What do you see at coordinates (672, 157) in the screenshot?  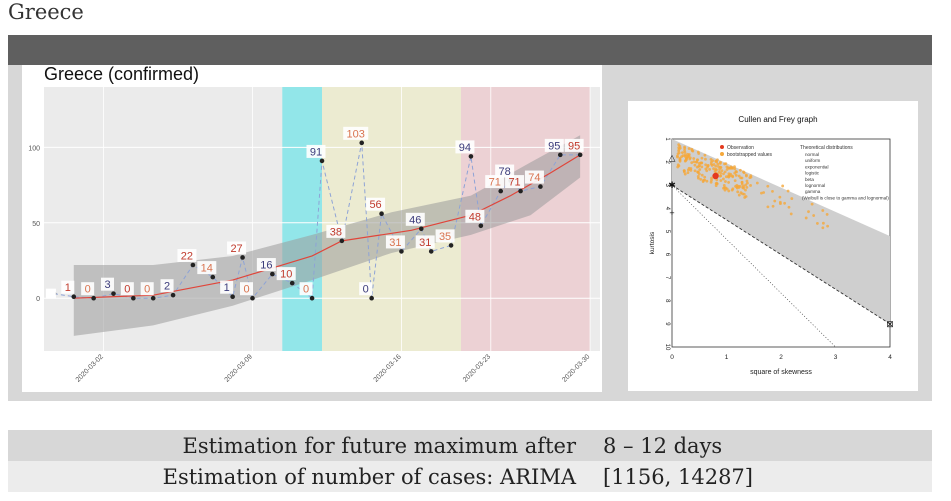 I see `cf-marker-uniform: △` at bounding box center [672, 157].